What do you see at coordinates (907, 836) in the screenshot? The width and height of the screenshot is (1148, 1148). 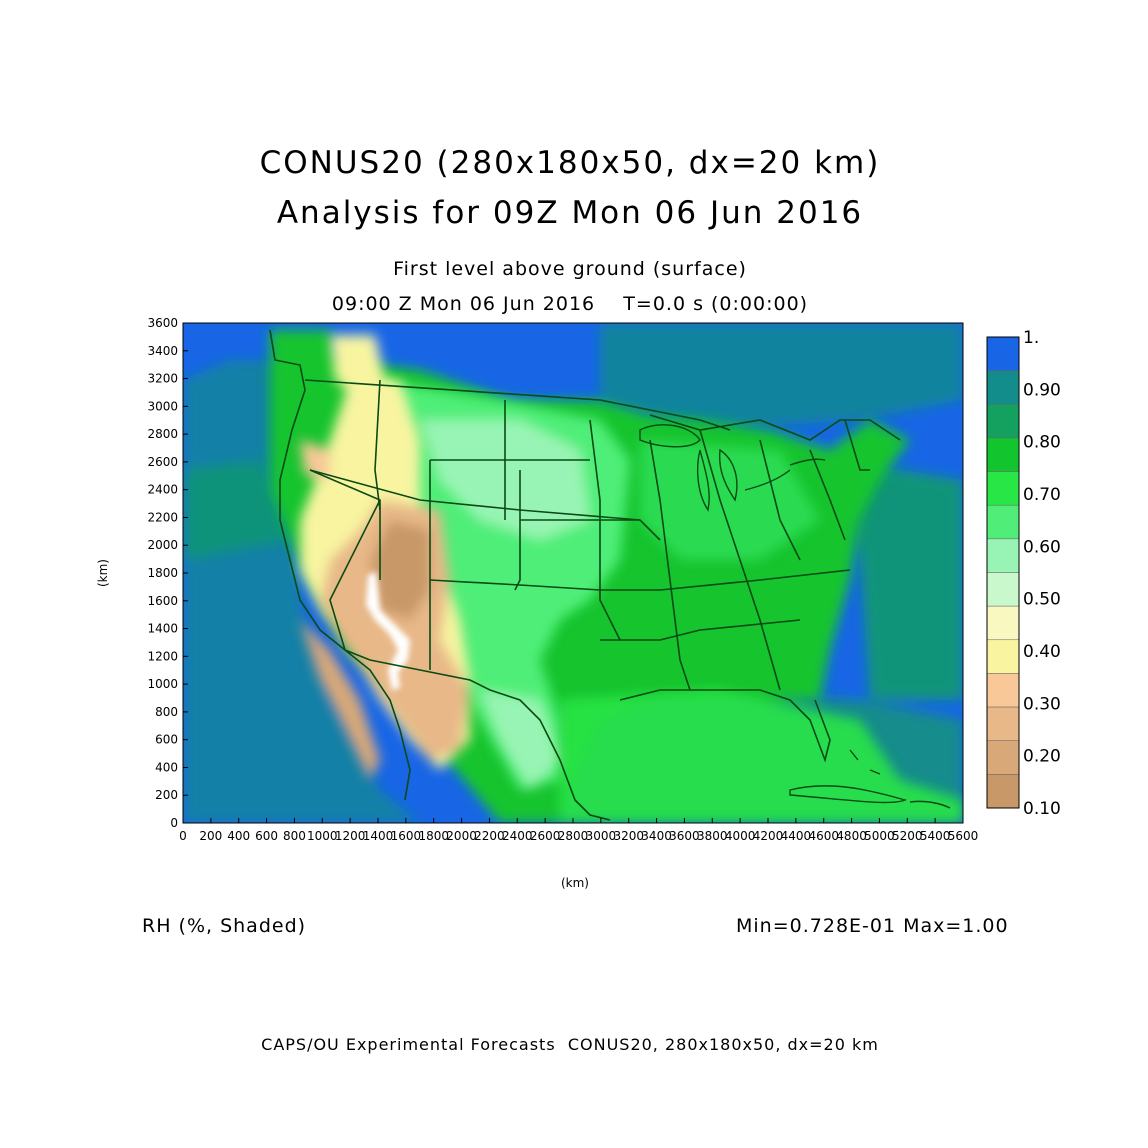 I see `x-tick-label: 5200` at bounding box center [907, 836].